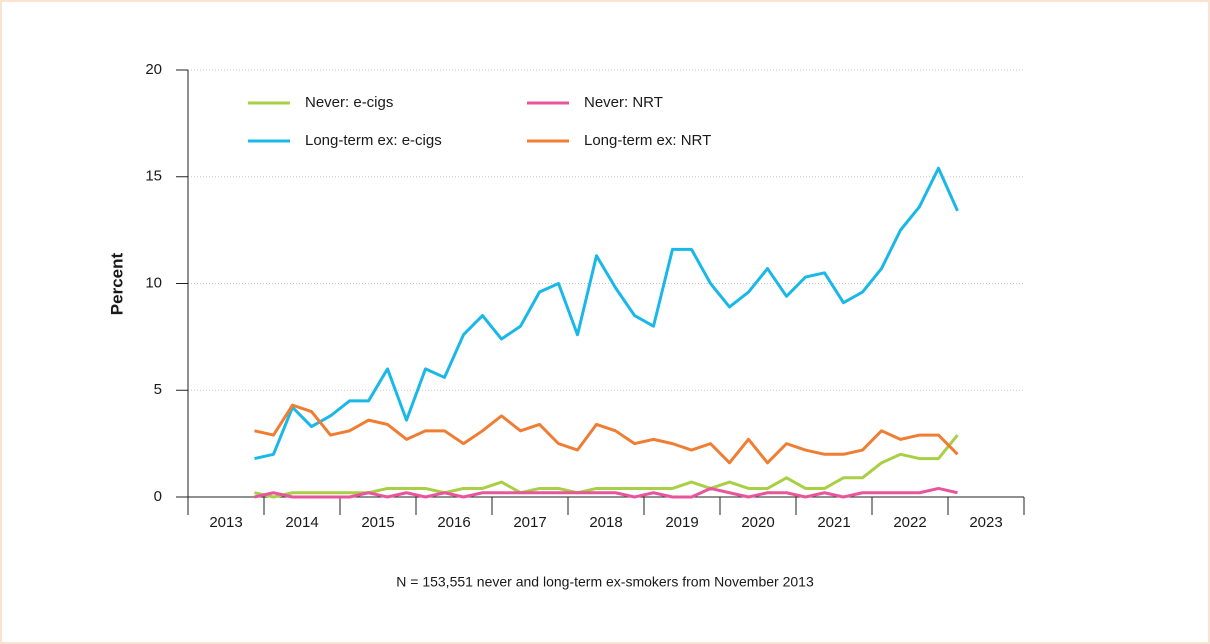  What do you see at coordinates (158, 389) in the screenshot?
I see `y-tick-label: 5` at bounding box center [158, 389].